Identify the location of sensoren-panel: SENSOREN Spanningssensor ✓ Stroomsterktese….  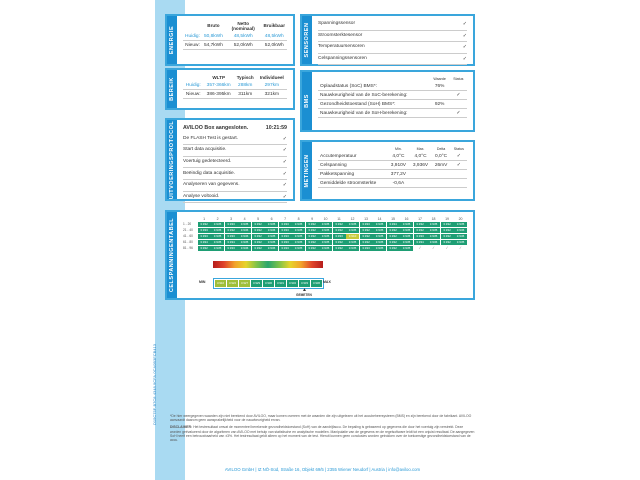
(387, 40).